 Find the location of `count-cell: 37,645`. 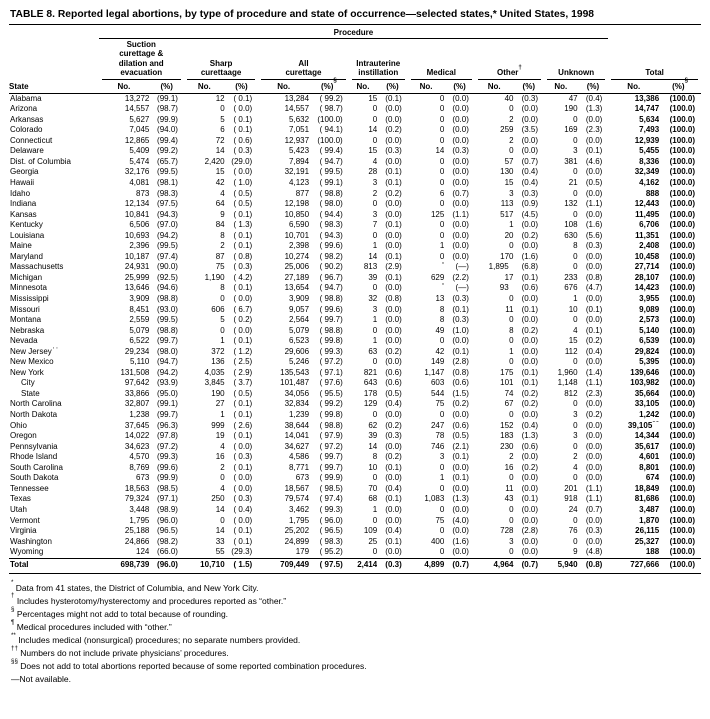

count-cell: 37,645 is located at coordinates (137, 425).